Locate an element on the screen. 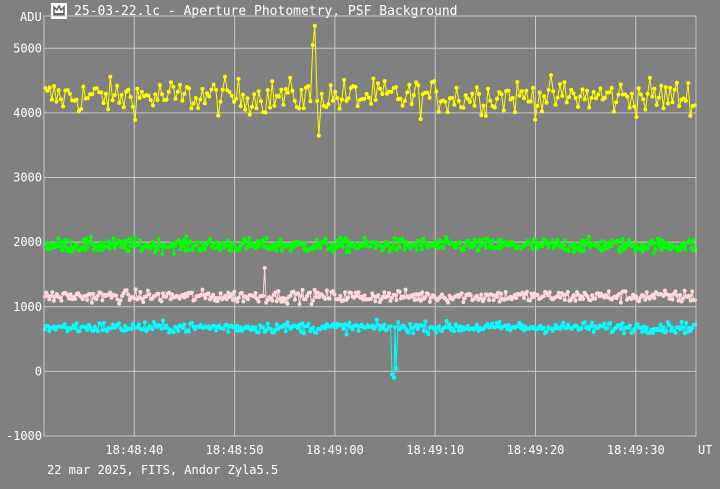 The image size is (720, 489). y-tick-label: 0 is located at coordinates (38, 371).